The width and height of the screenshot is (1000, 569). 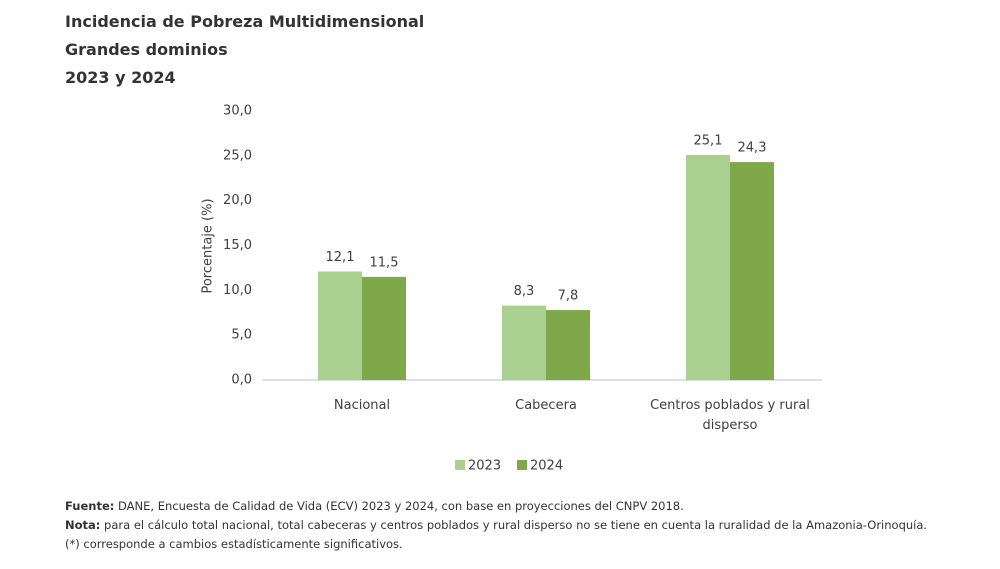 What do you see at coordinates (752, 148) in the screenshot?
I see `value-label: 24,3` at bounding box center [752, 148].